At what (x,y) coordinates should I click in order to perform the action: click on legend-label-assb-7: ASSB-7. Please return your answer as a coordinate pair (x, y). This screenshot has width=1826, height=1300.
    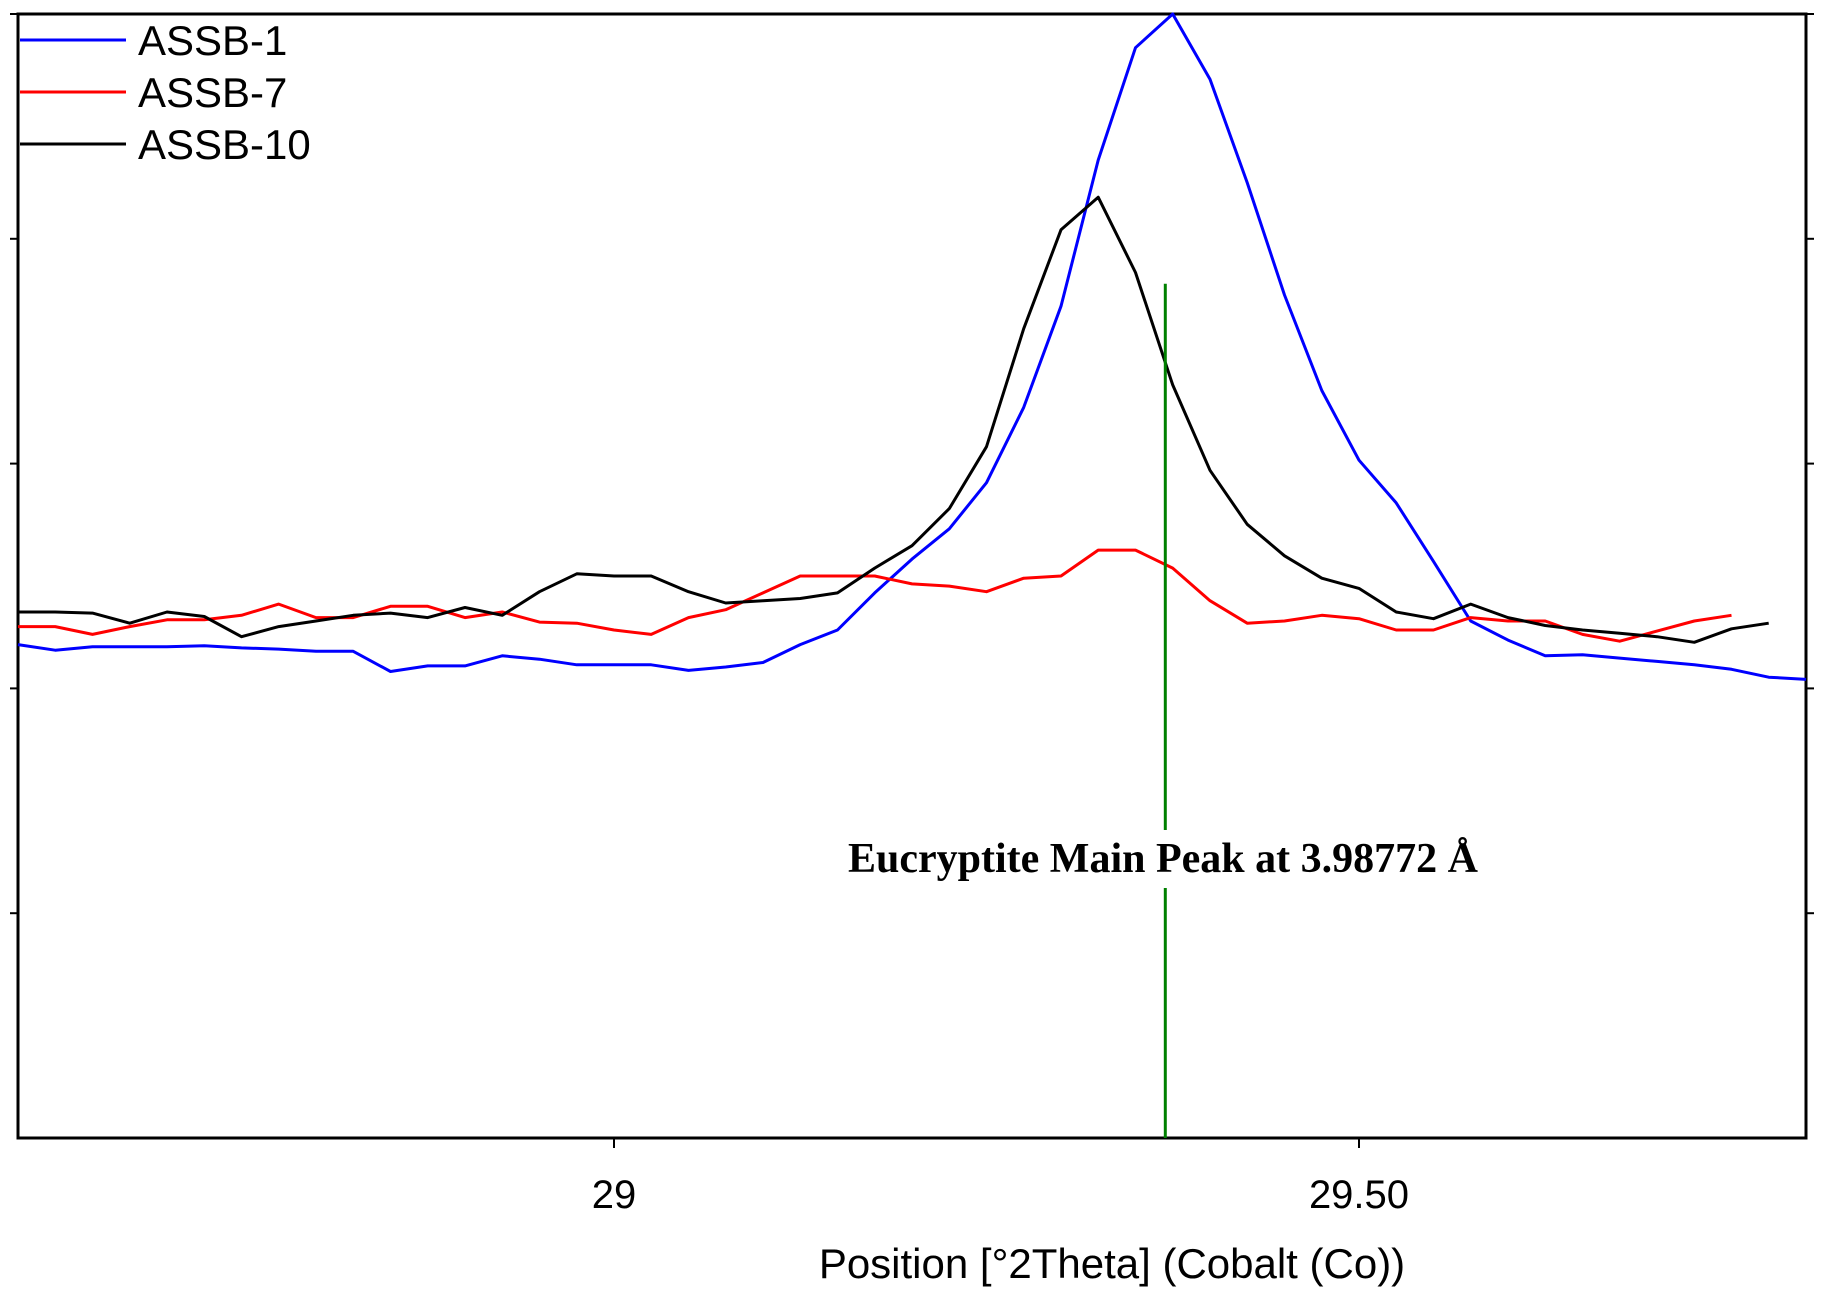
    Looking at the image, I should click on (212, 92).